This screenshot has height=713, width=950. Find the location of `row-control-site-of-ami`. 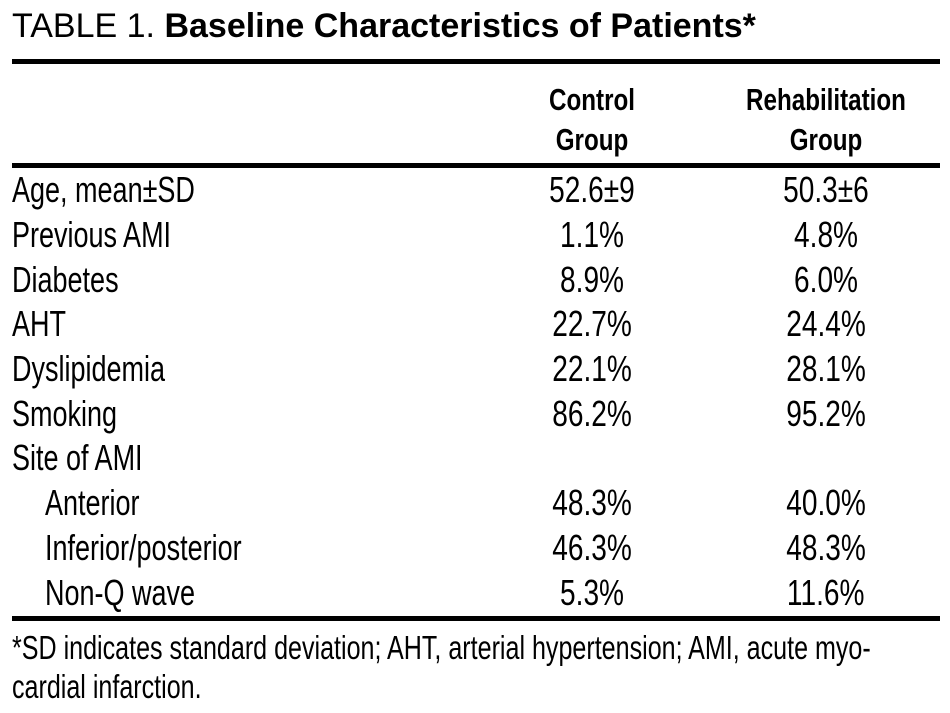

row-control-site-of-ami is located at coordinates (592, 458).